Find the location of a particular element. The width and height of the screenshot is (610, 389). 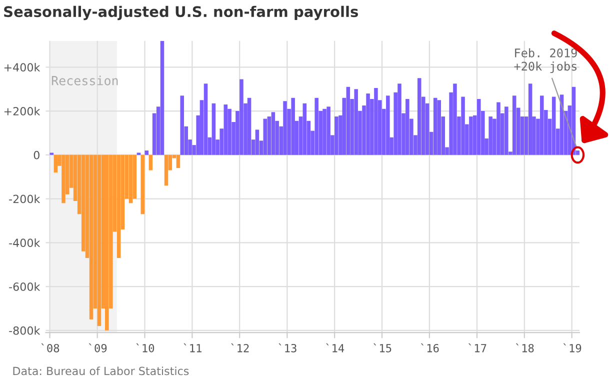

x-tick-label: `12 is located at coordinates (240, 347).